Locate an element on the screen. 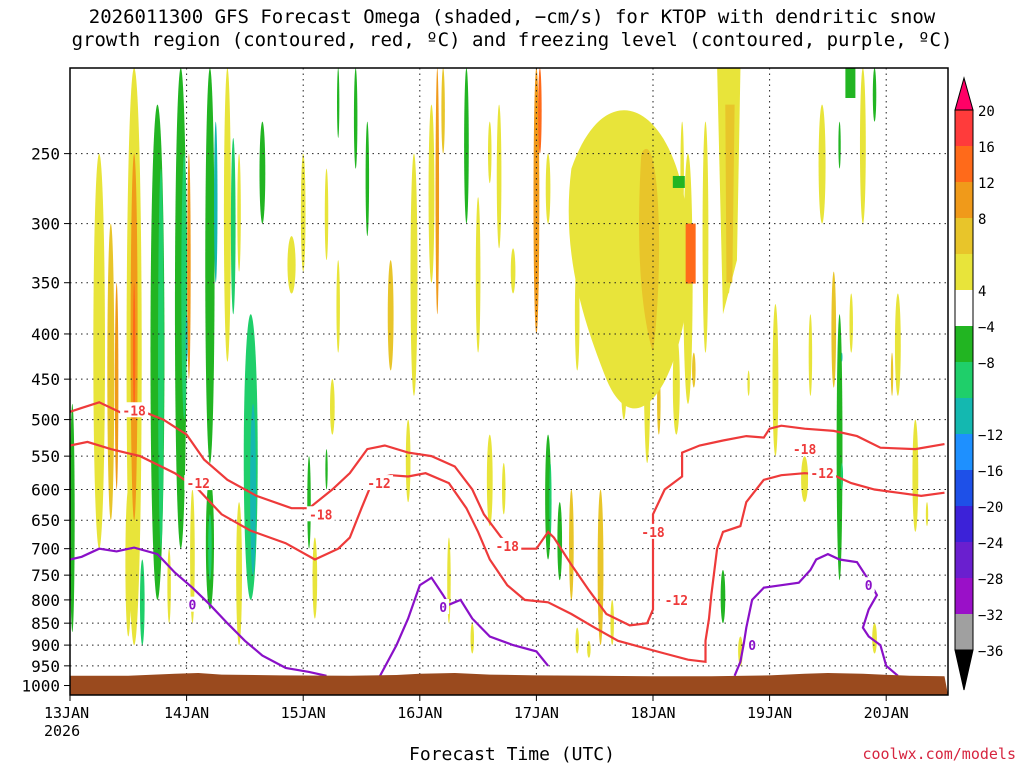 Image resolution: width=1024 pixels, height=768 pixels. credit-text: coolwx.com/models is located at coordinates (939, 754).